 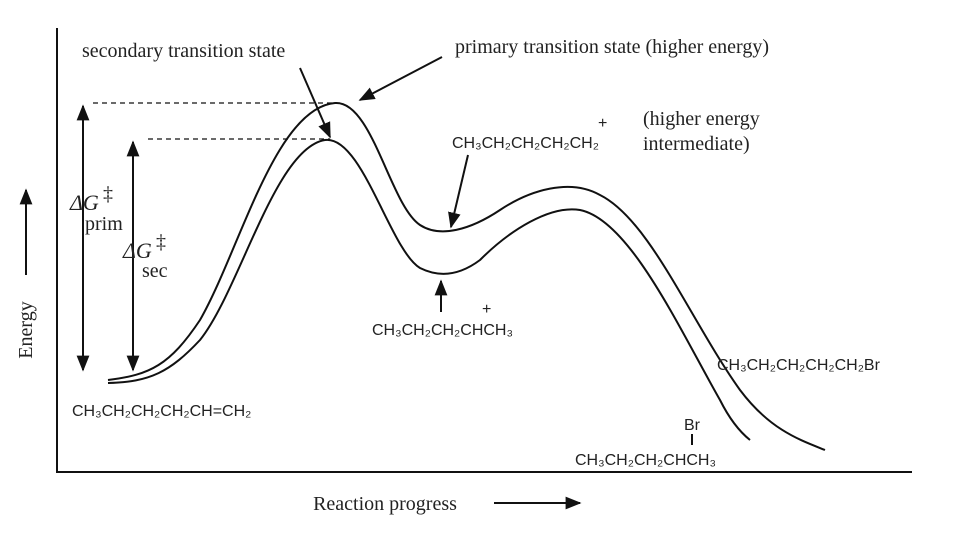 What do you see at coordinates (183, 51) in the screenshot?
I see `annotation: secondary transition state` at bounding box center [183, 51].